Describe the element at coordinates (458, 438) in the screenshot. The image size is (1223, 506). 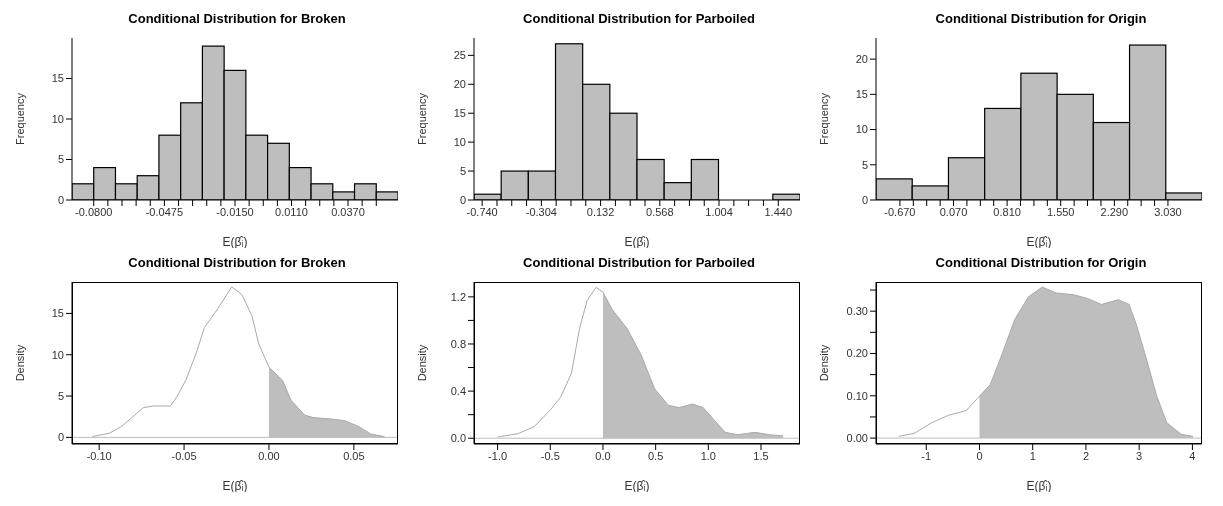
I see `y-tick-label: 0.0` at that location.